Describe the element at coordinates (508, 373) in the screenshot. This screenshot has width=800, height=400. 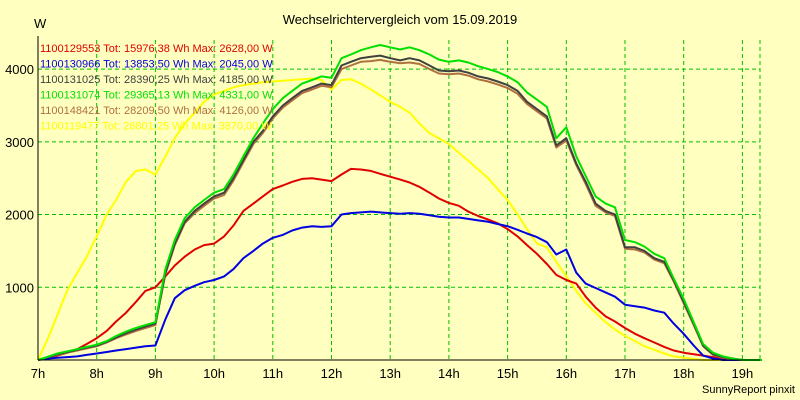
I see `x-tick-label: 15h` at that location.